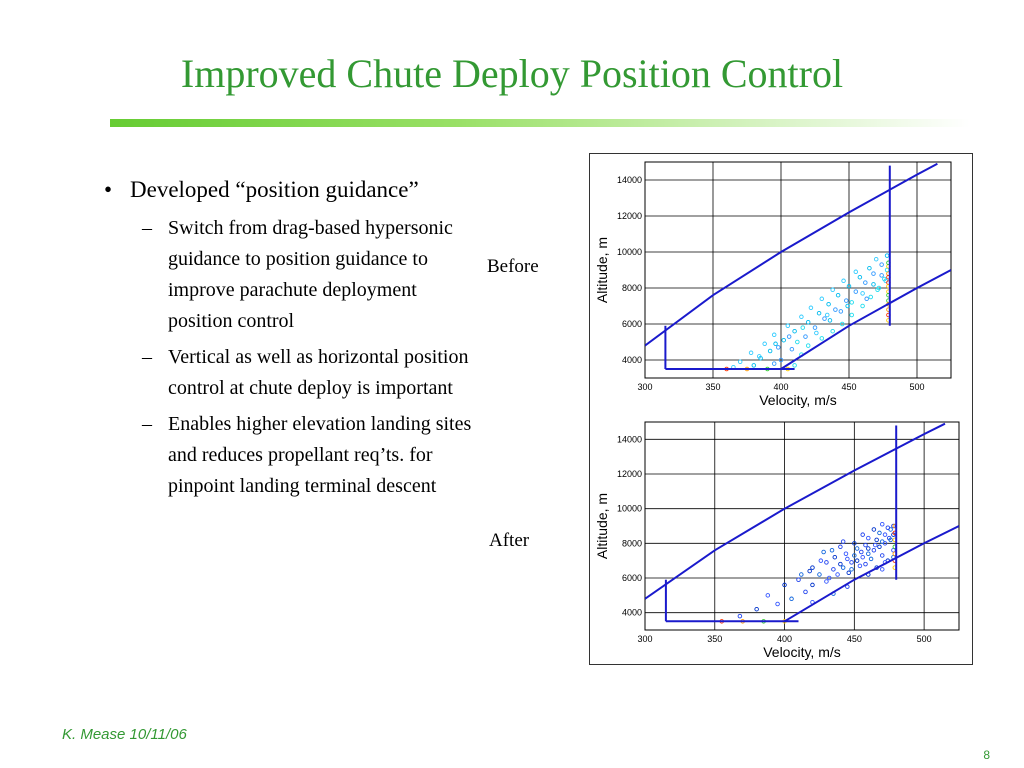 The height and width of the screenshot is (768, 1024). What do you see at coordinates (512, 73) in the screenshot?
I see `slide-title: Improved Chute Deploy Position Control` at bounding box center [512, 73].